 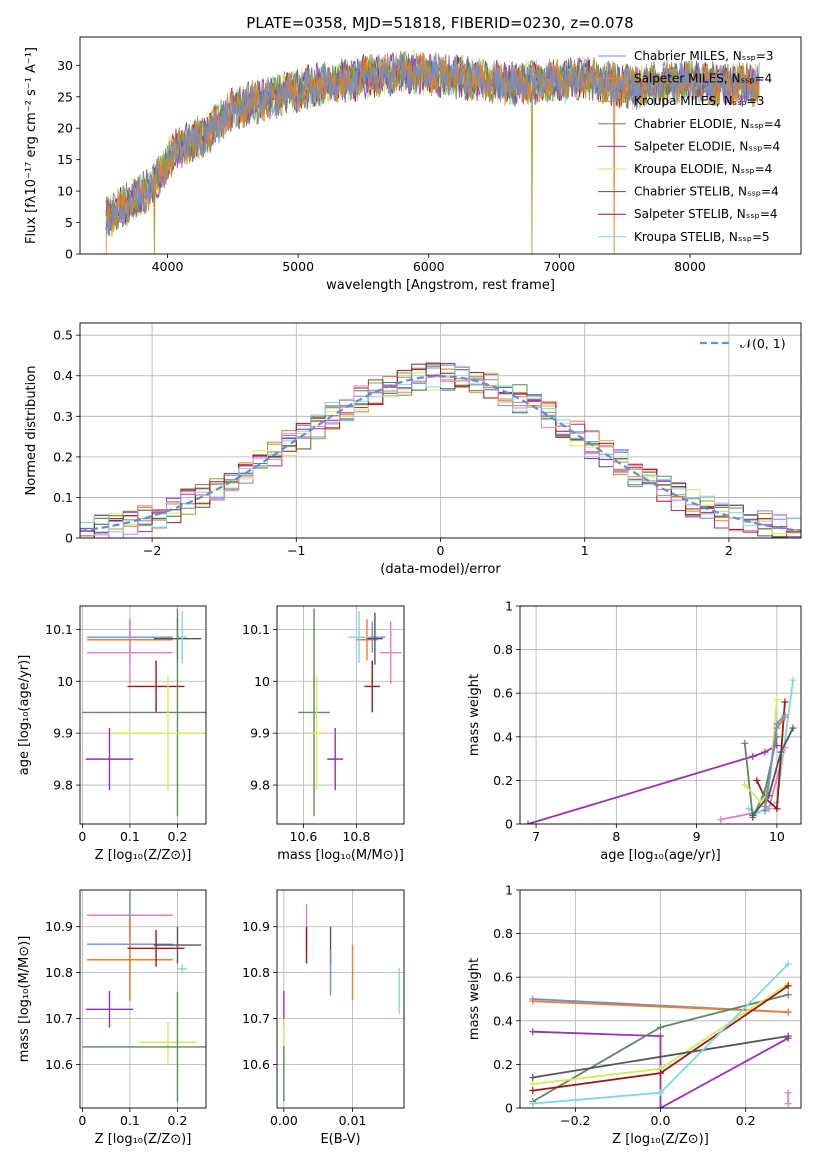 I want to click on age_vs_Z-frame, so click(x=143, y=715).